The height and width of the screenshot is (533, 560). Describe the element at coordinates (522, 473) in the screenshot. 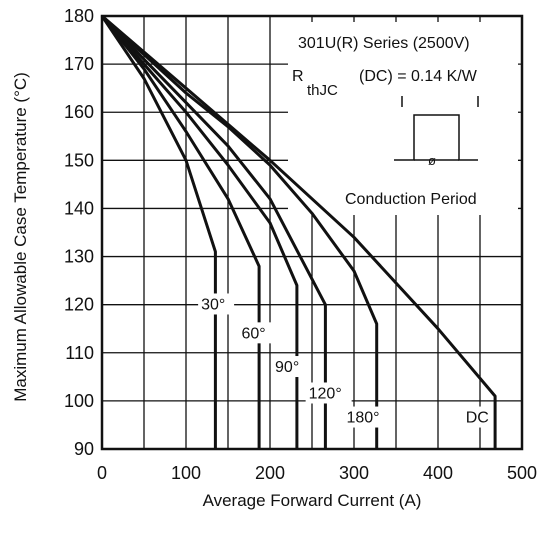

I see `x-tick-label: 500` at that location.